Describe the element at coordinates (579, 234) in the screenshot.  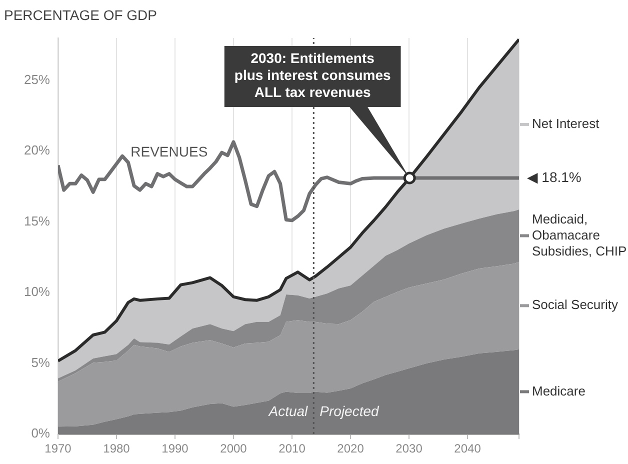
I see `legend-label: Medicaid, Obamacare Subsidies, CHIP` at that location.